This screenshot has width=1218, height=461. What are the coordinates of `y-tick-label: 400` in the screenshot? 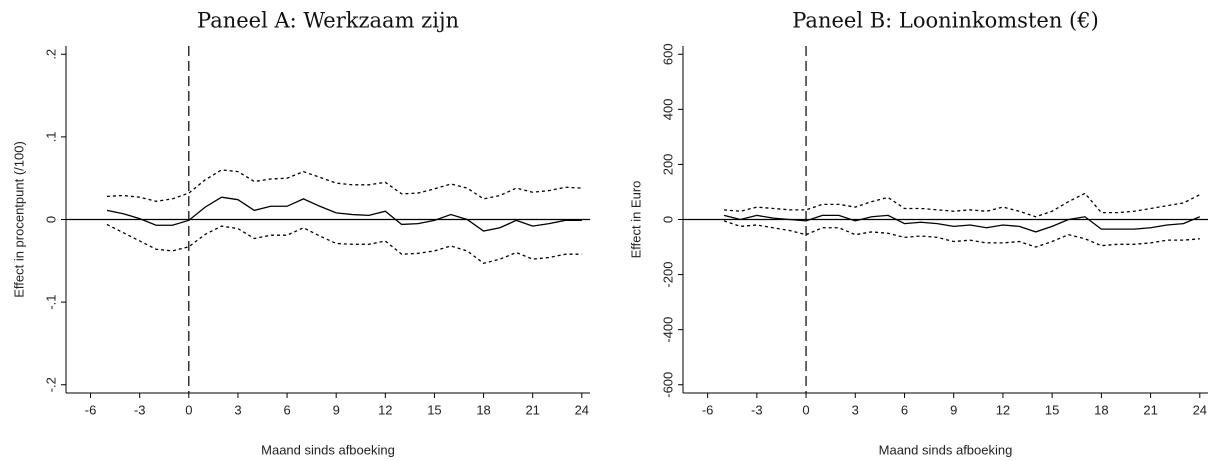 It's located at (667, 109).